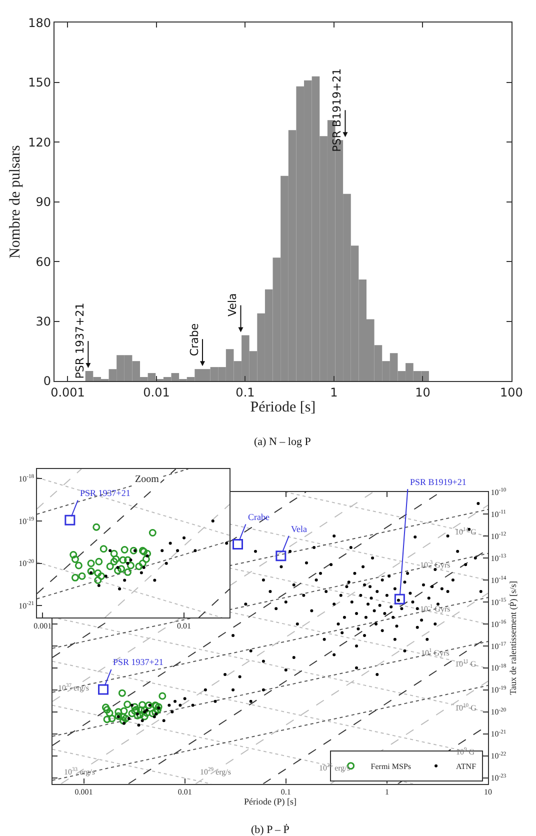  What do you see at coordinates (40, 23) in the screenshot?
I see `y-tick-label: 180` at bounding box center [40, 23].